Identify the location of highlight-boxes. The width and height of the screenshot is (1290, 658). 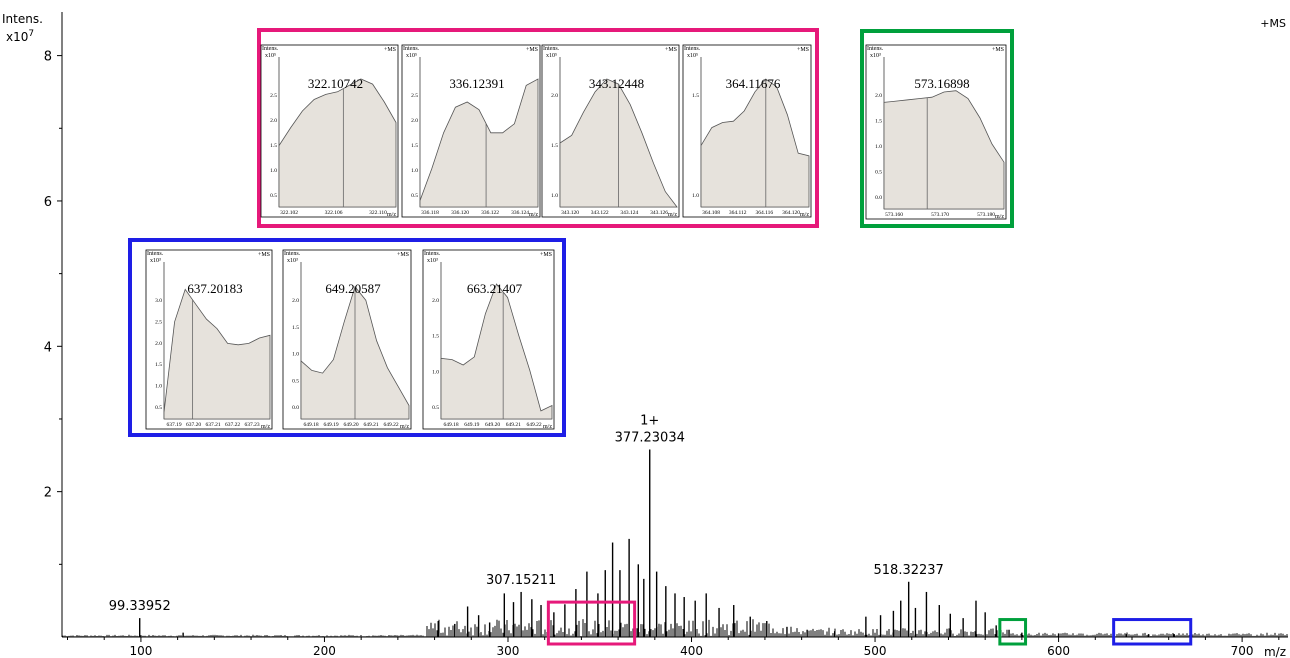
(869, 623).